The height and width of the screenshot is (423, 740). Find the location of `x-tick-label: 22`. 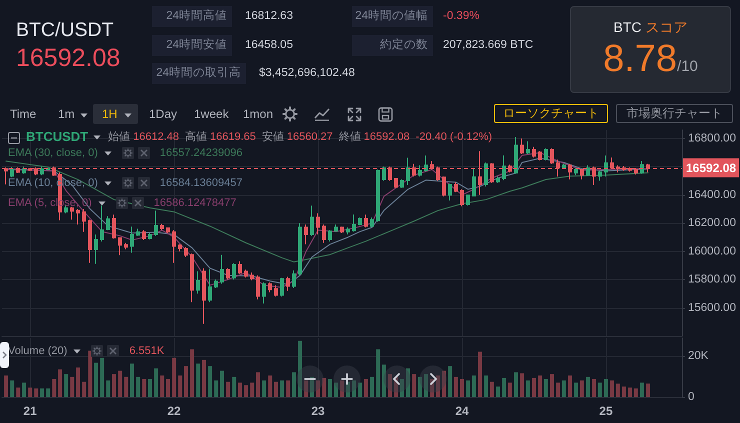

x-tick-label: 22 is located at coordinates (174, 411).